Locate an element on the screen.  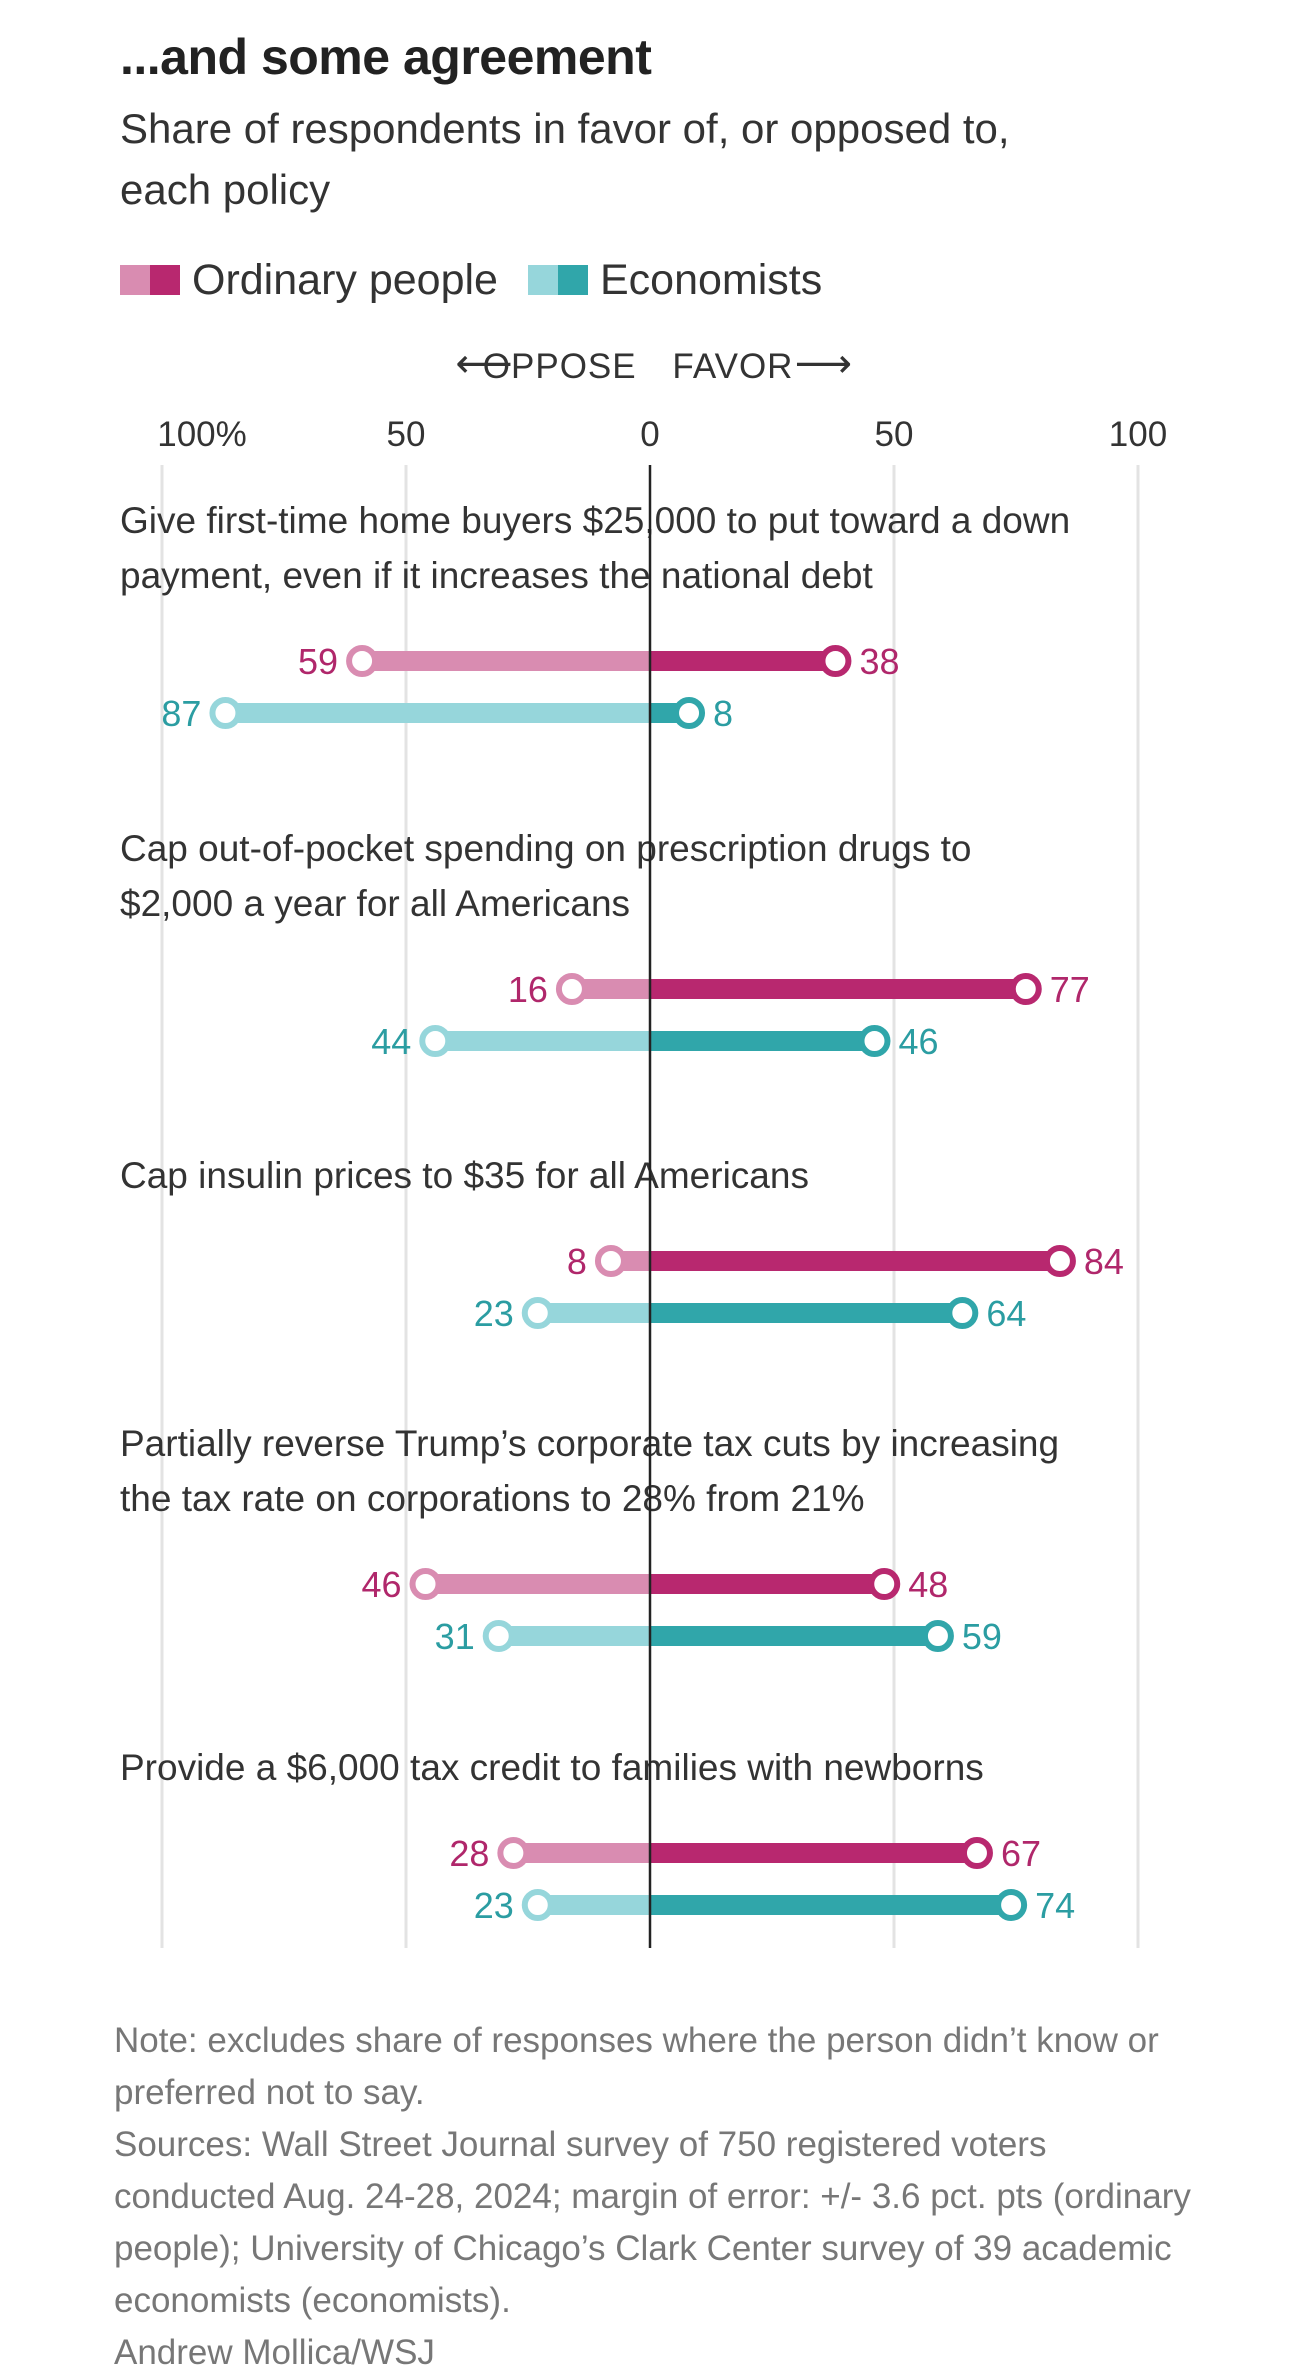
legend-label-economists: Economists is located at coordinates (711, 279).